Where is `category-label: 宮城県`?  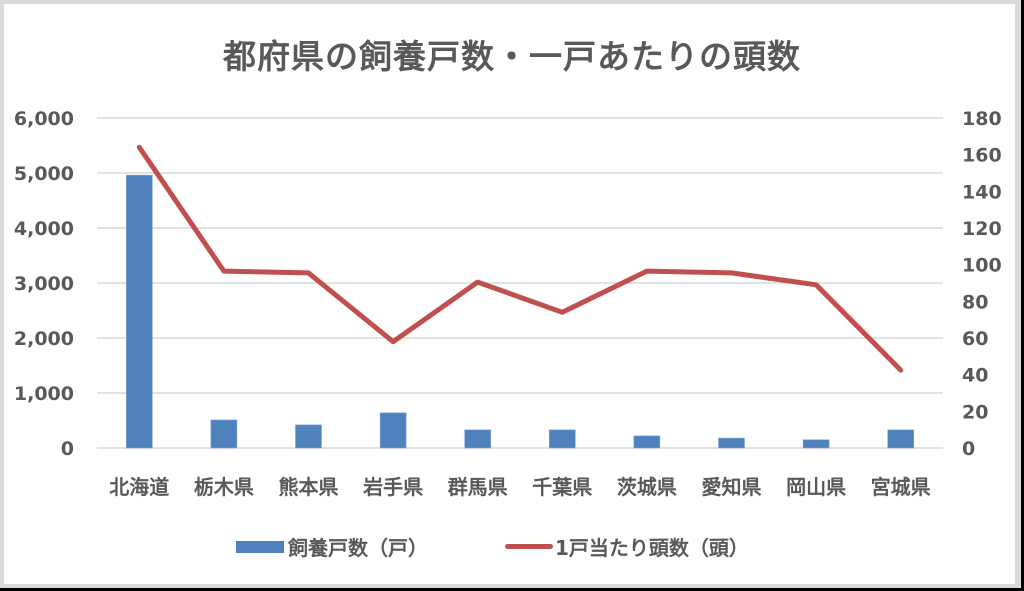
category-label: 宮城県 is located at coordinates (901, 487).